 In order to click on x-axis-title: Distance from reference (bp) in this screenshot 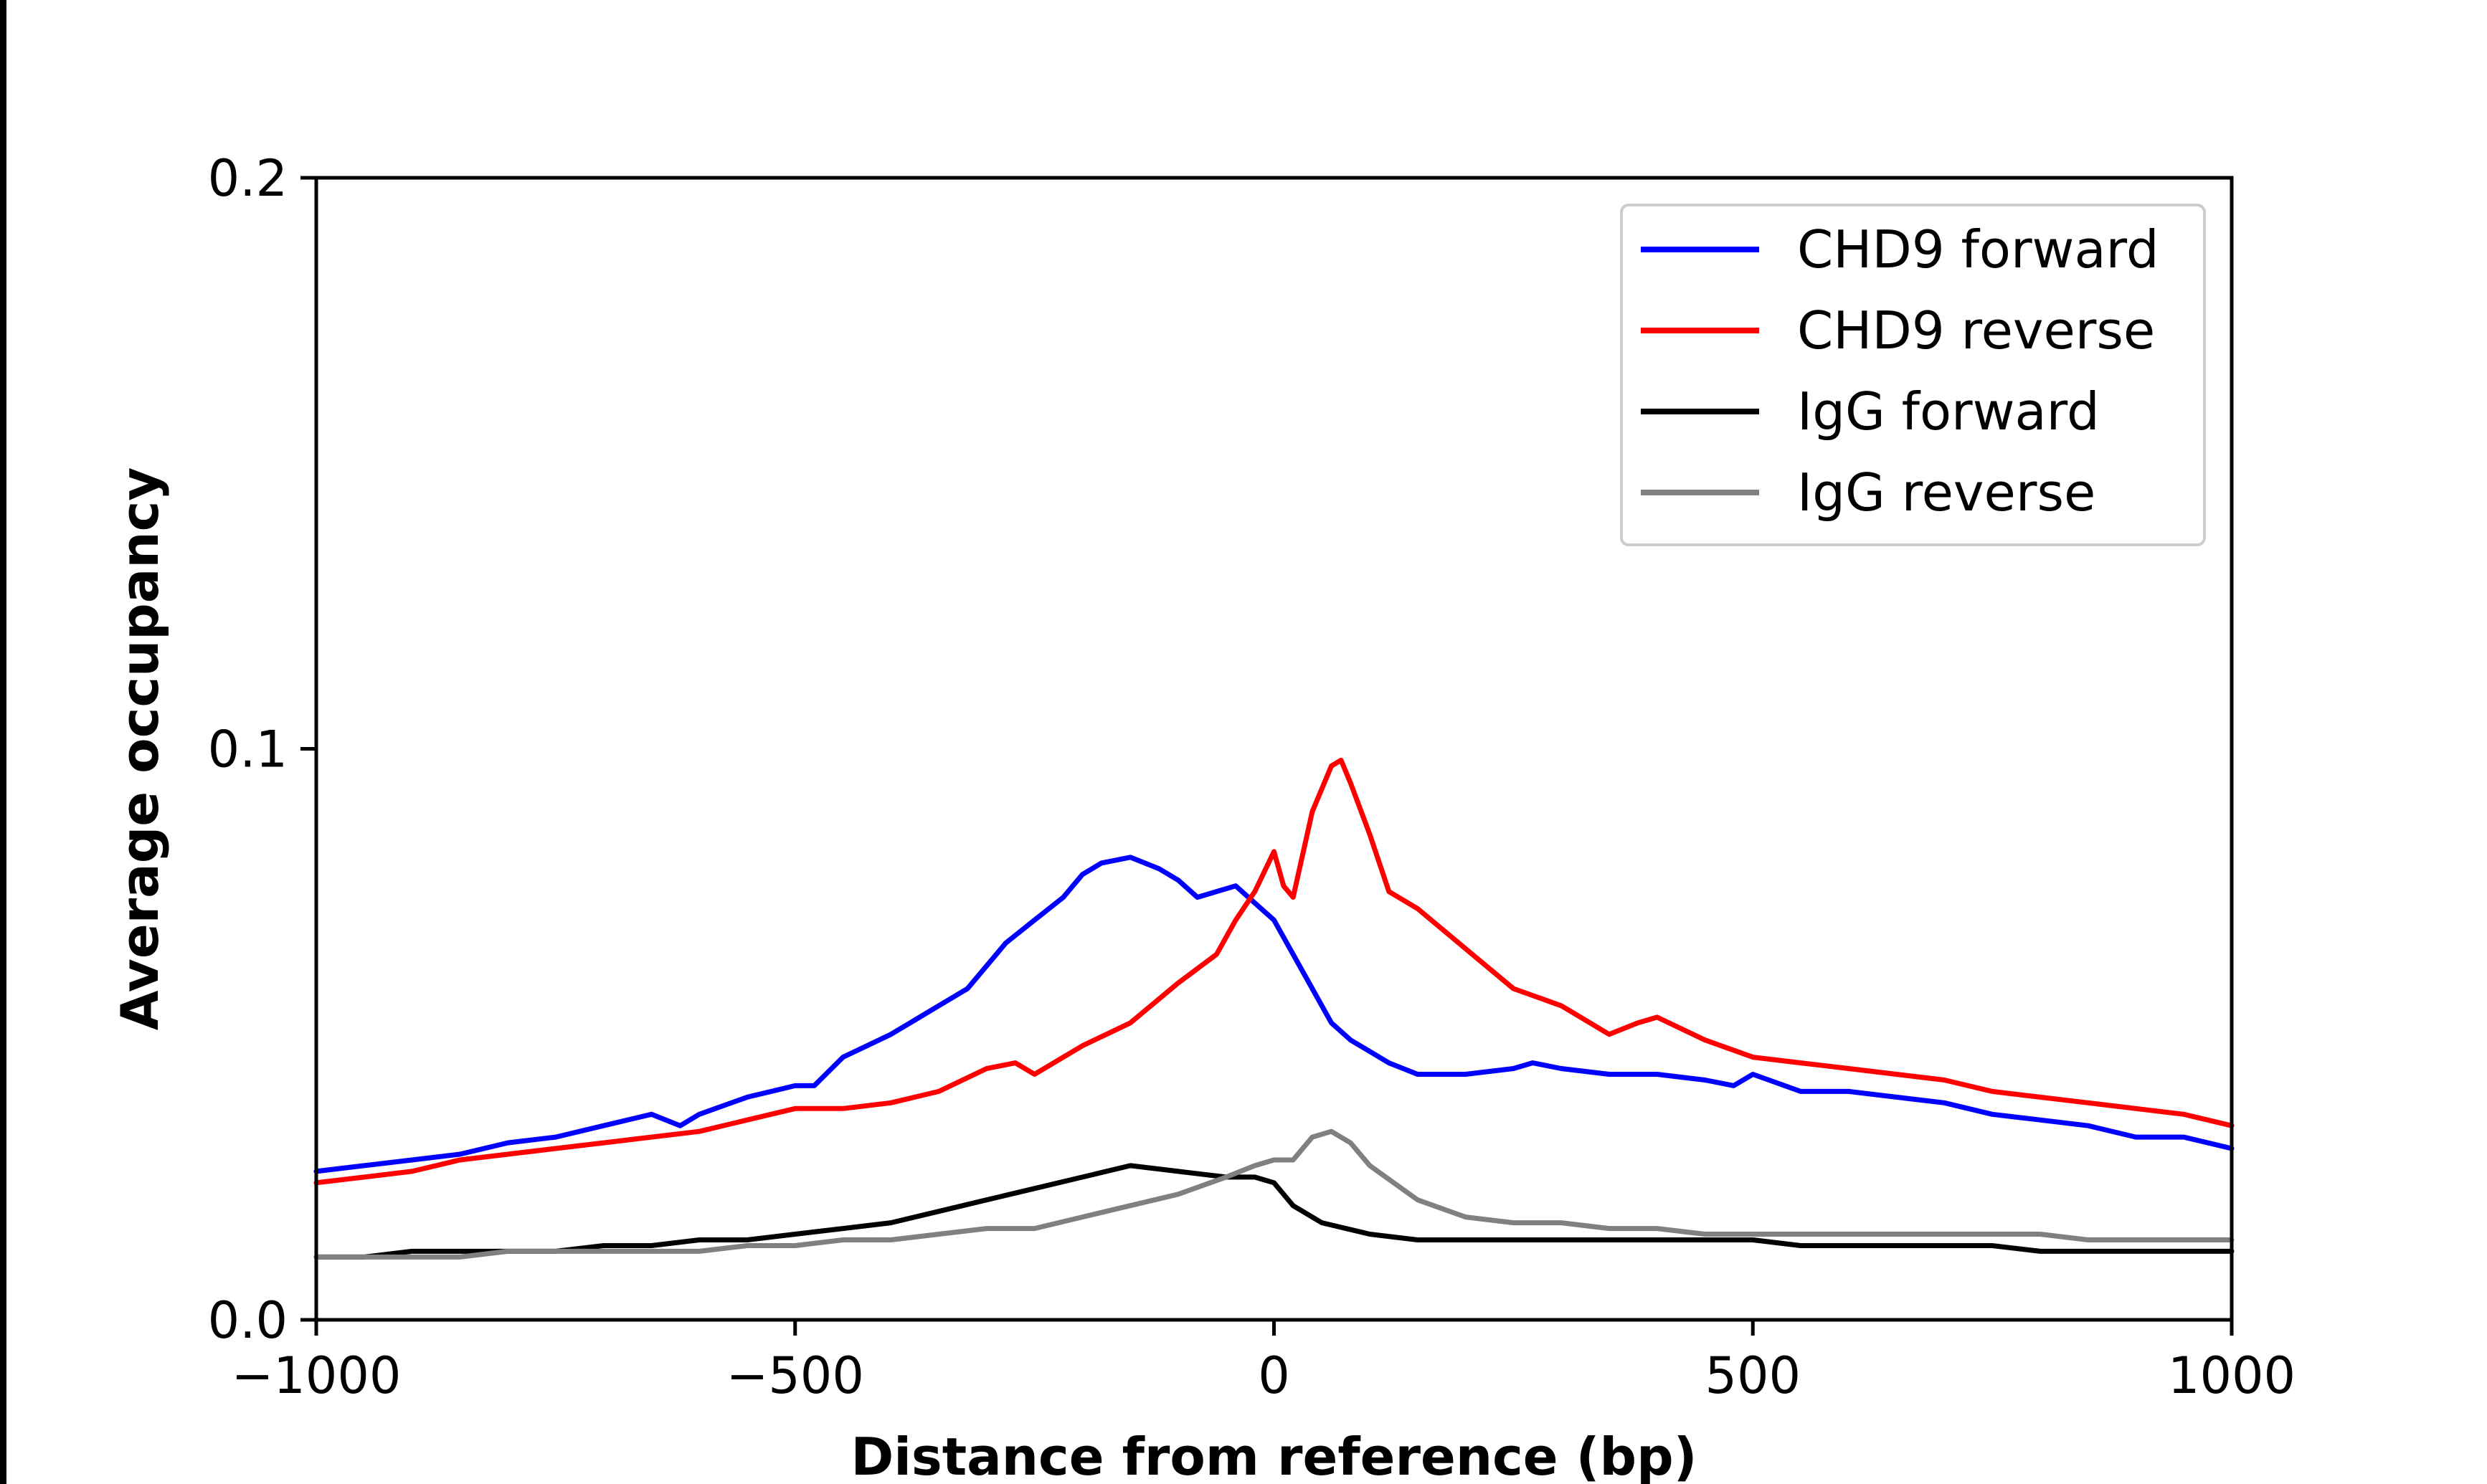, I will do `click(1274, 1456)`.